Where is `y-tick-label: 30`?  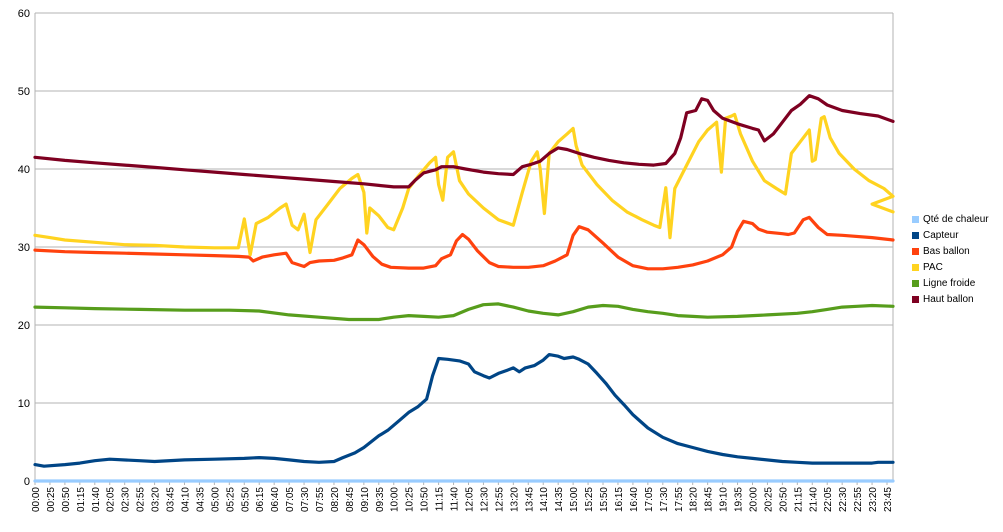 y-tick-label: 30 is located at coordinates (24, 248).